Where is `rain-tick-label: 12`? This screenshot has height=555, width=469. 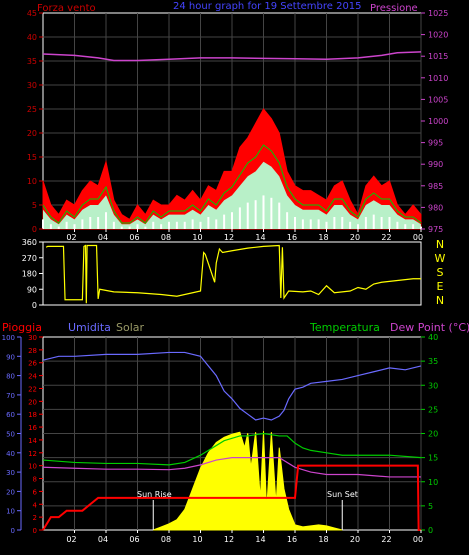 rain-tick-label: 12 is located at coordinates (32, 454).